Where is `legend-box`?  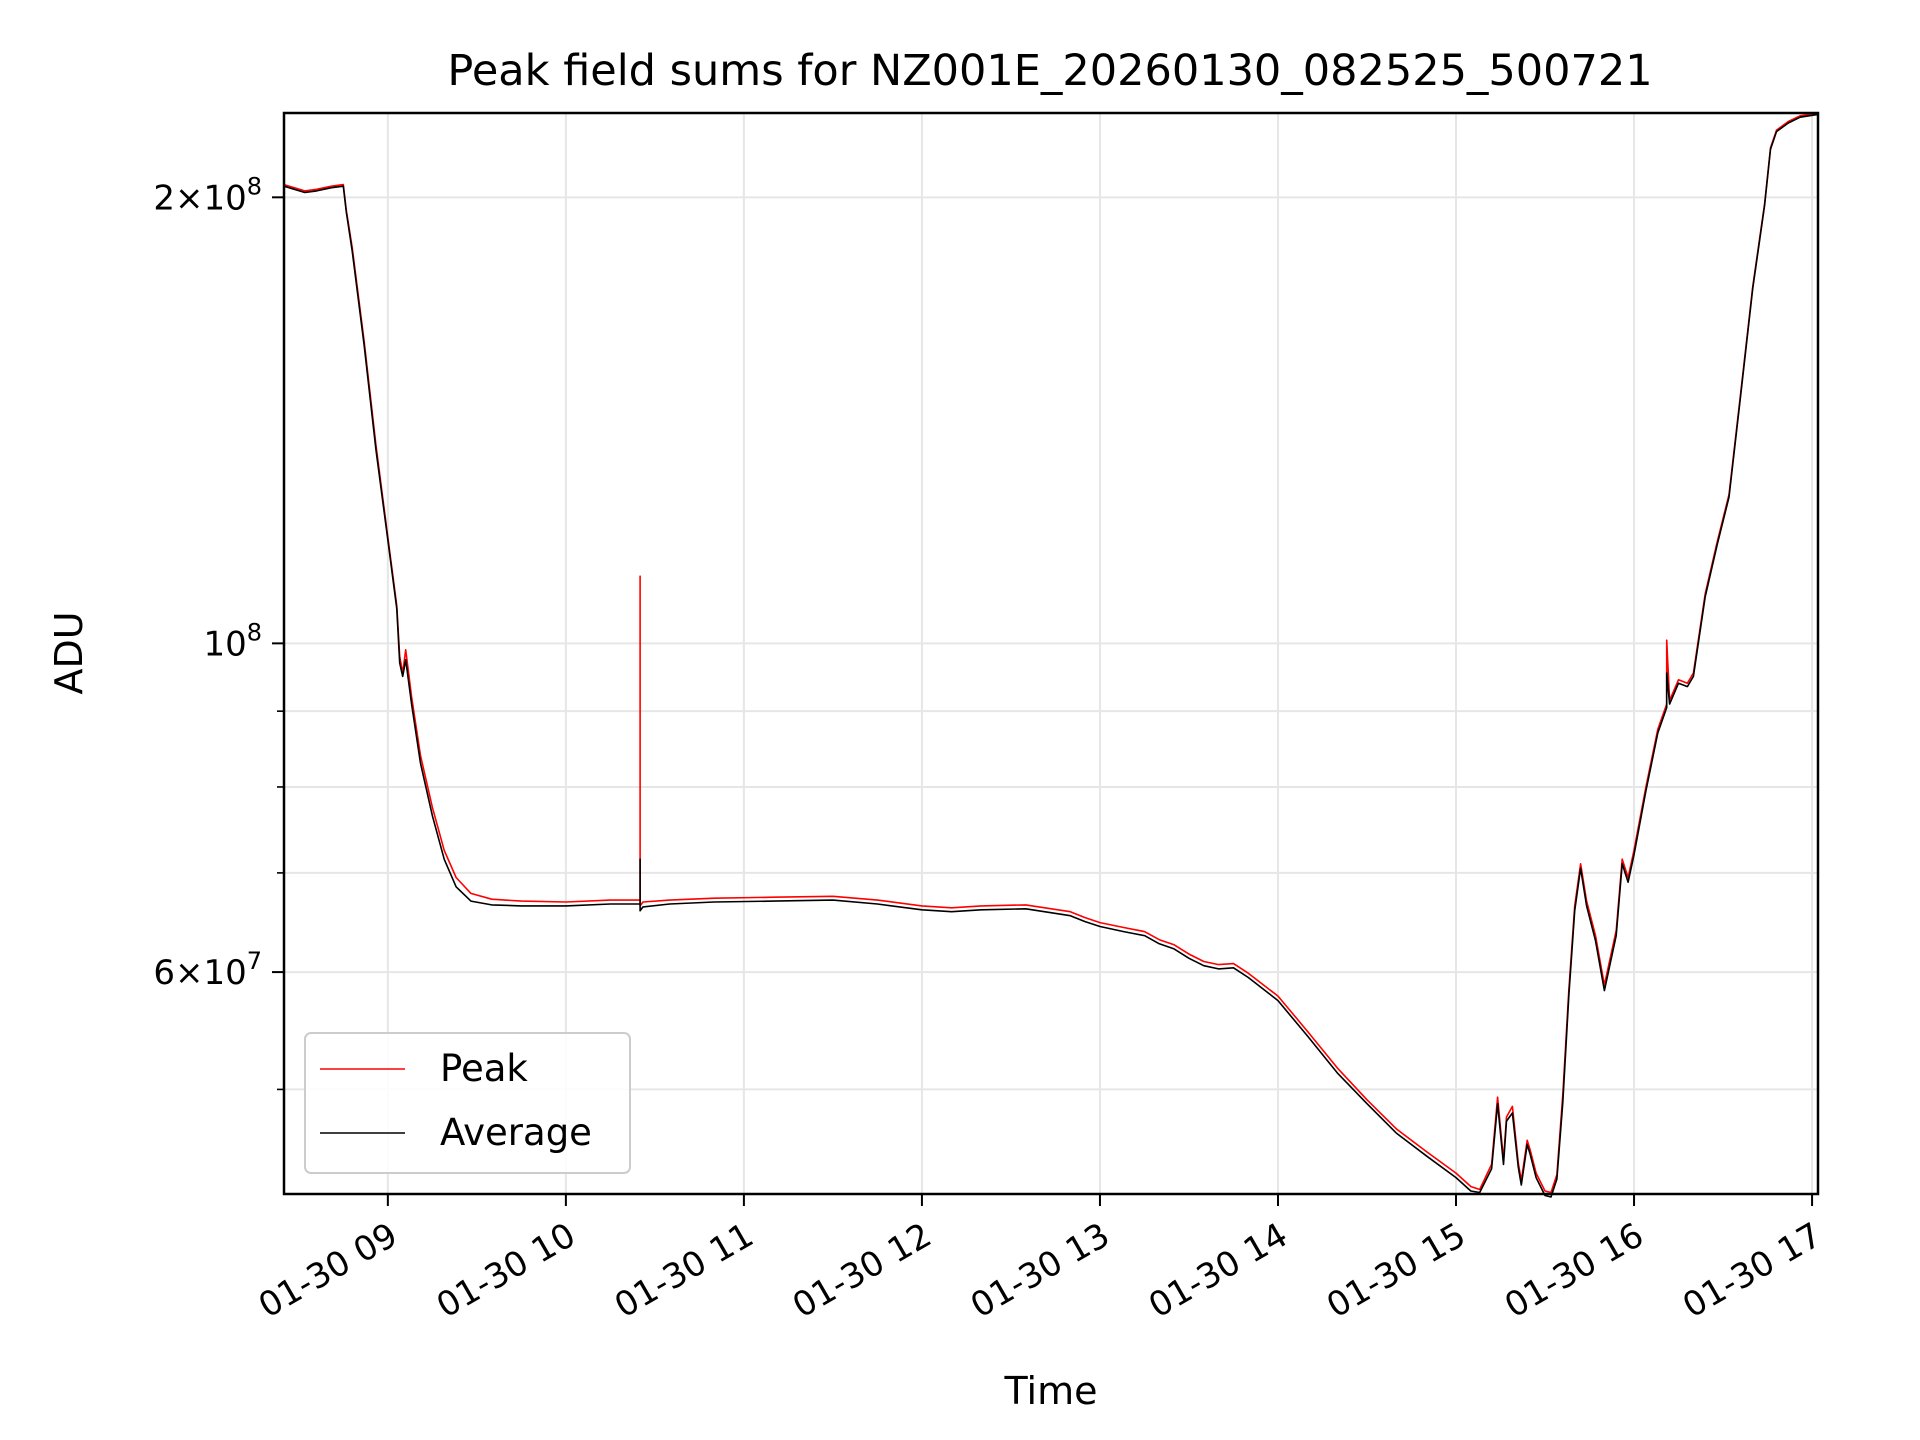 legend-box is located at coordinates (467, 1103).